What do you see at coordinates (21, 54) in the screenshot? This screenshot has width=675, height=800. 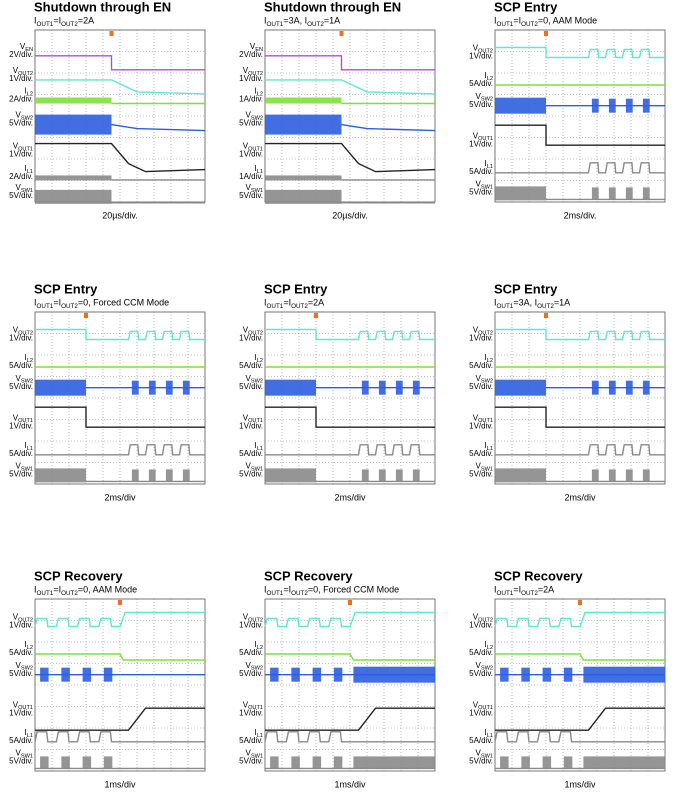 I see `channel-scale: 2V/div.` at bounding box center [21, 54].